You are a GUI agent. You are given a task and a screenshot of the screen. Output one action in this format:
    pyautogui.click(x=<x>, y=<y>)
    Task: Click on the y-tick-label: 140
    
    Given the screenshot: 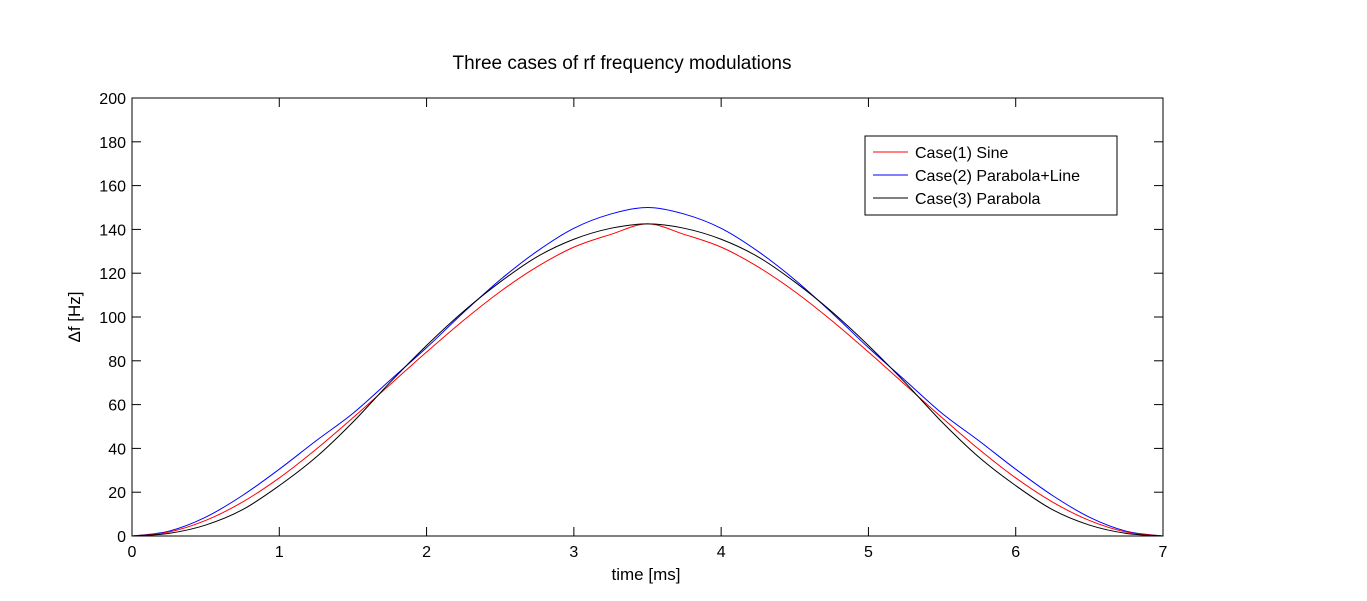 What is the action you would take?
    pyautogui.click(x=112, y=230)
    